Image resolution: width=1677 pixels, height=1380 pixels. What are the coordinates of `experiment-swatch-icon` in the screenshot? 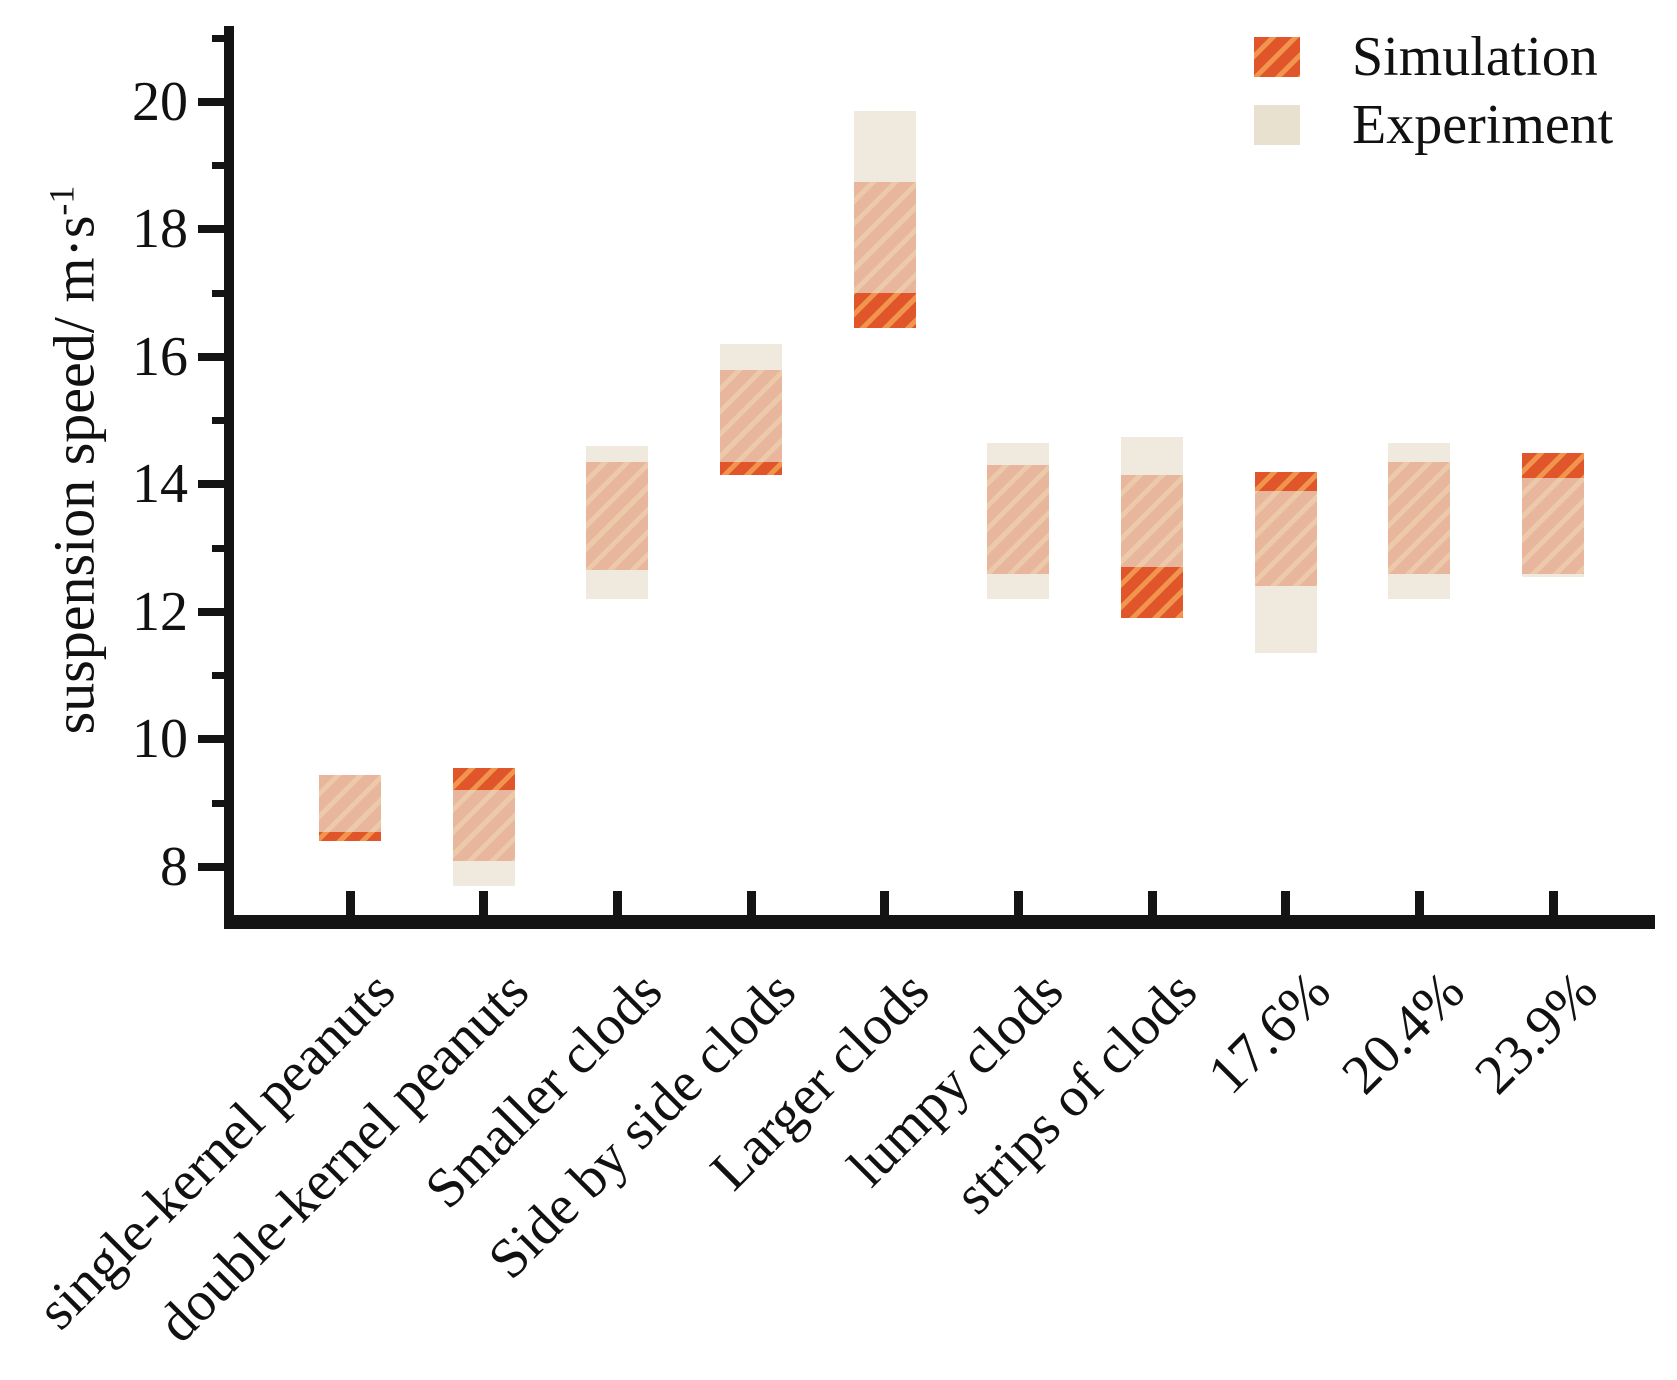 It's located at (1277, 125).